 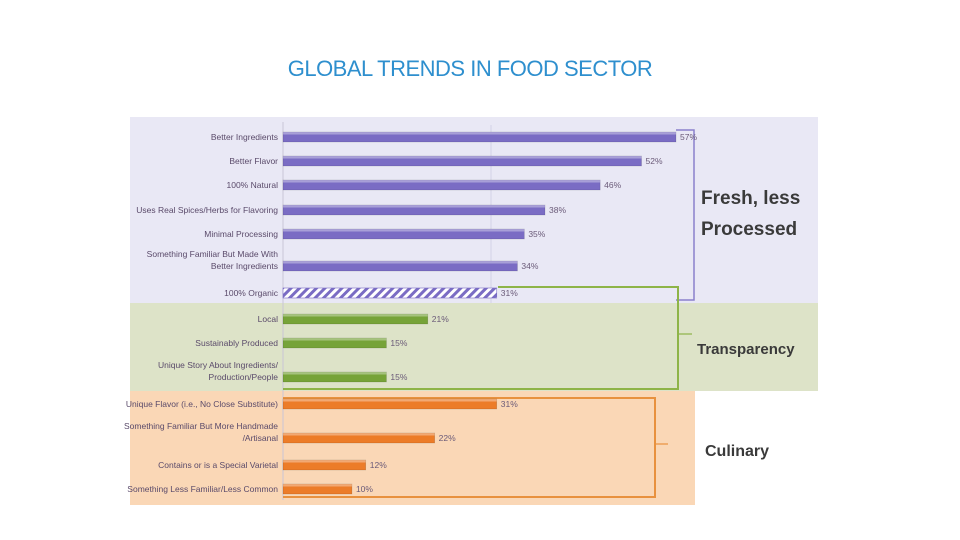 I want to click on value-label: 57%, so click(x=688, y=137).